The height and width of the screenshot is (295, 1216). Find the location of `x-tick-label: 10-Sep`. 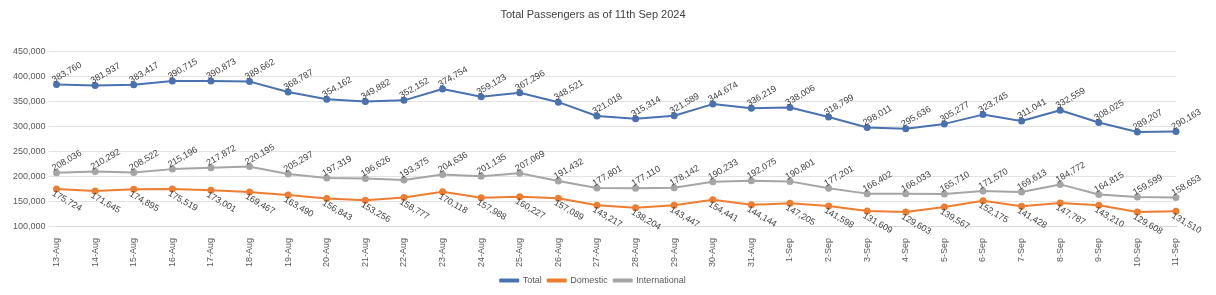

x-tick-label: 10-Sep is located at coordinates (1136, 252).